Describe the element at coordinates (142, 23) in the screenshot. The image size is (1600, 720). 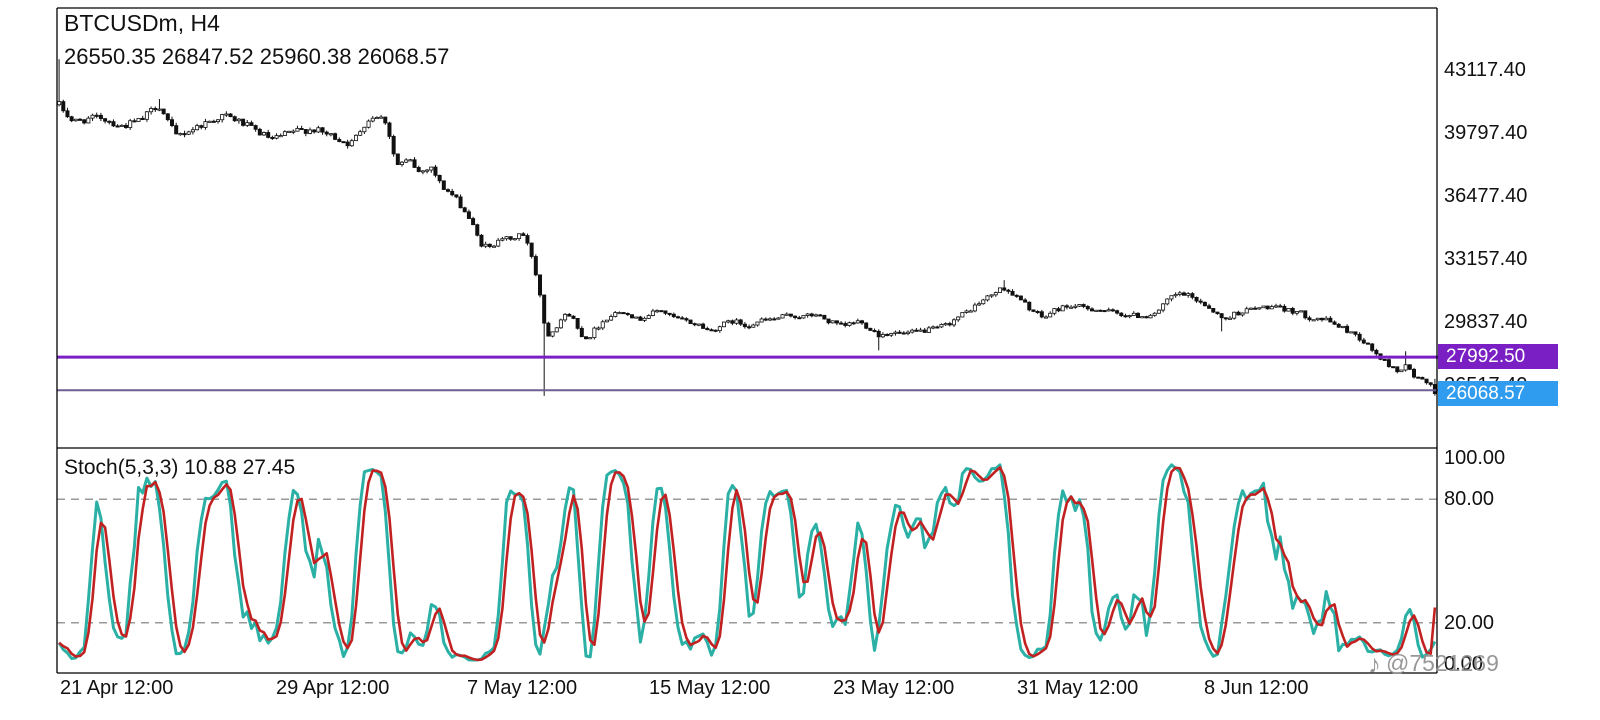
I see `symbol-title: BTCUSDm, H4` at that location.